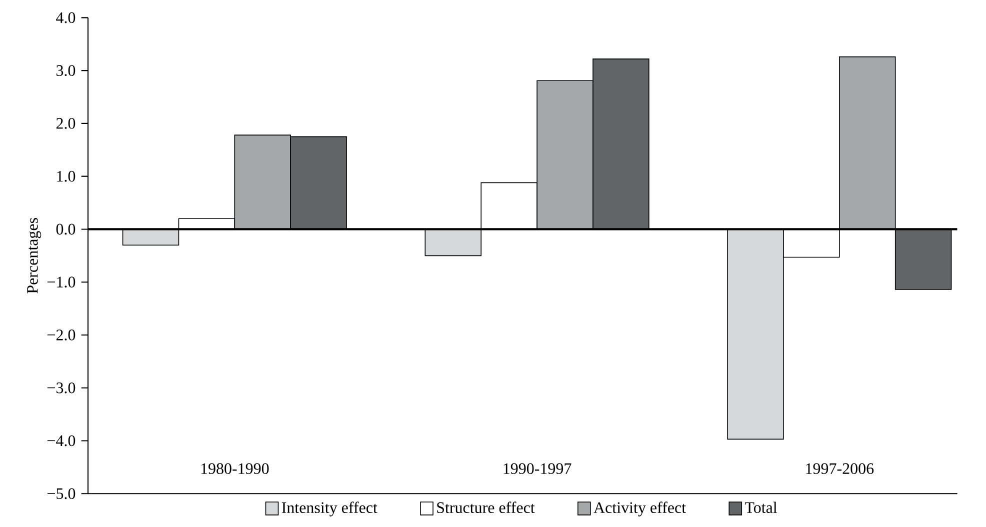  Describe the element at coordinates (330, 509) in the screenshot. I see `legend-label: Intensity effect` at that location.